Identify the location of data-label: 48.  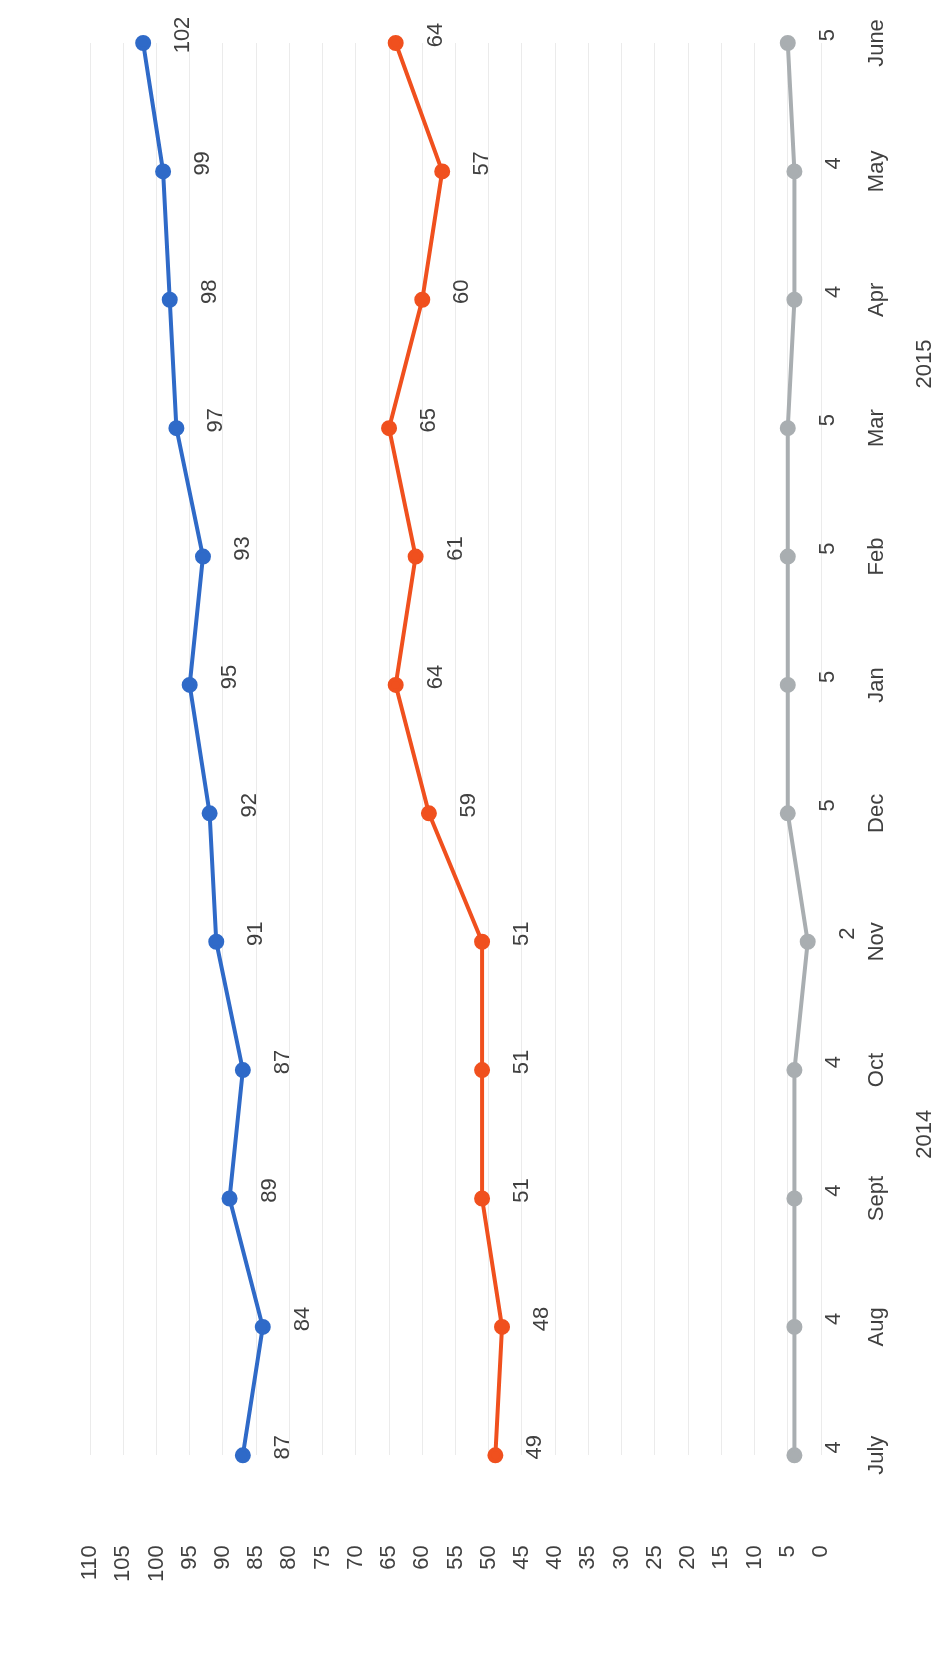
(541, 1319).